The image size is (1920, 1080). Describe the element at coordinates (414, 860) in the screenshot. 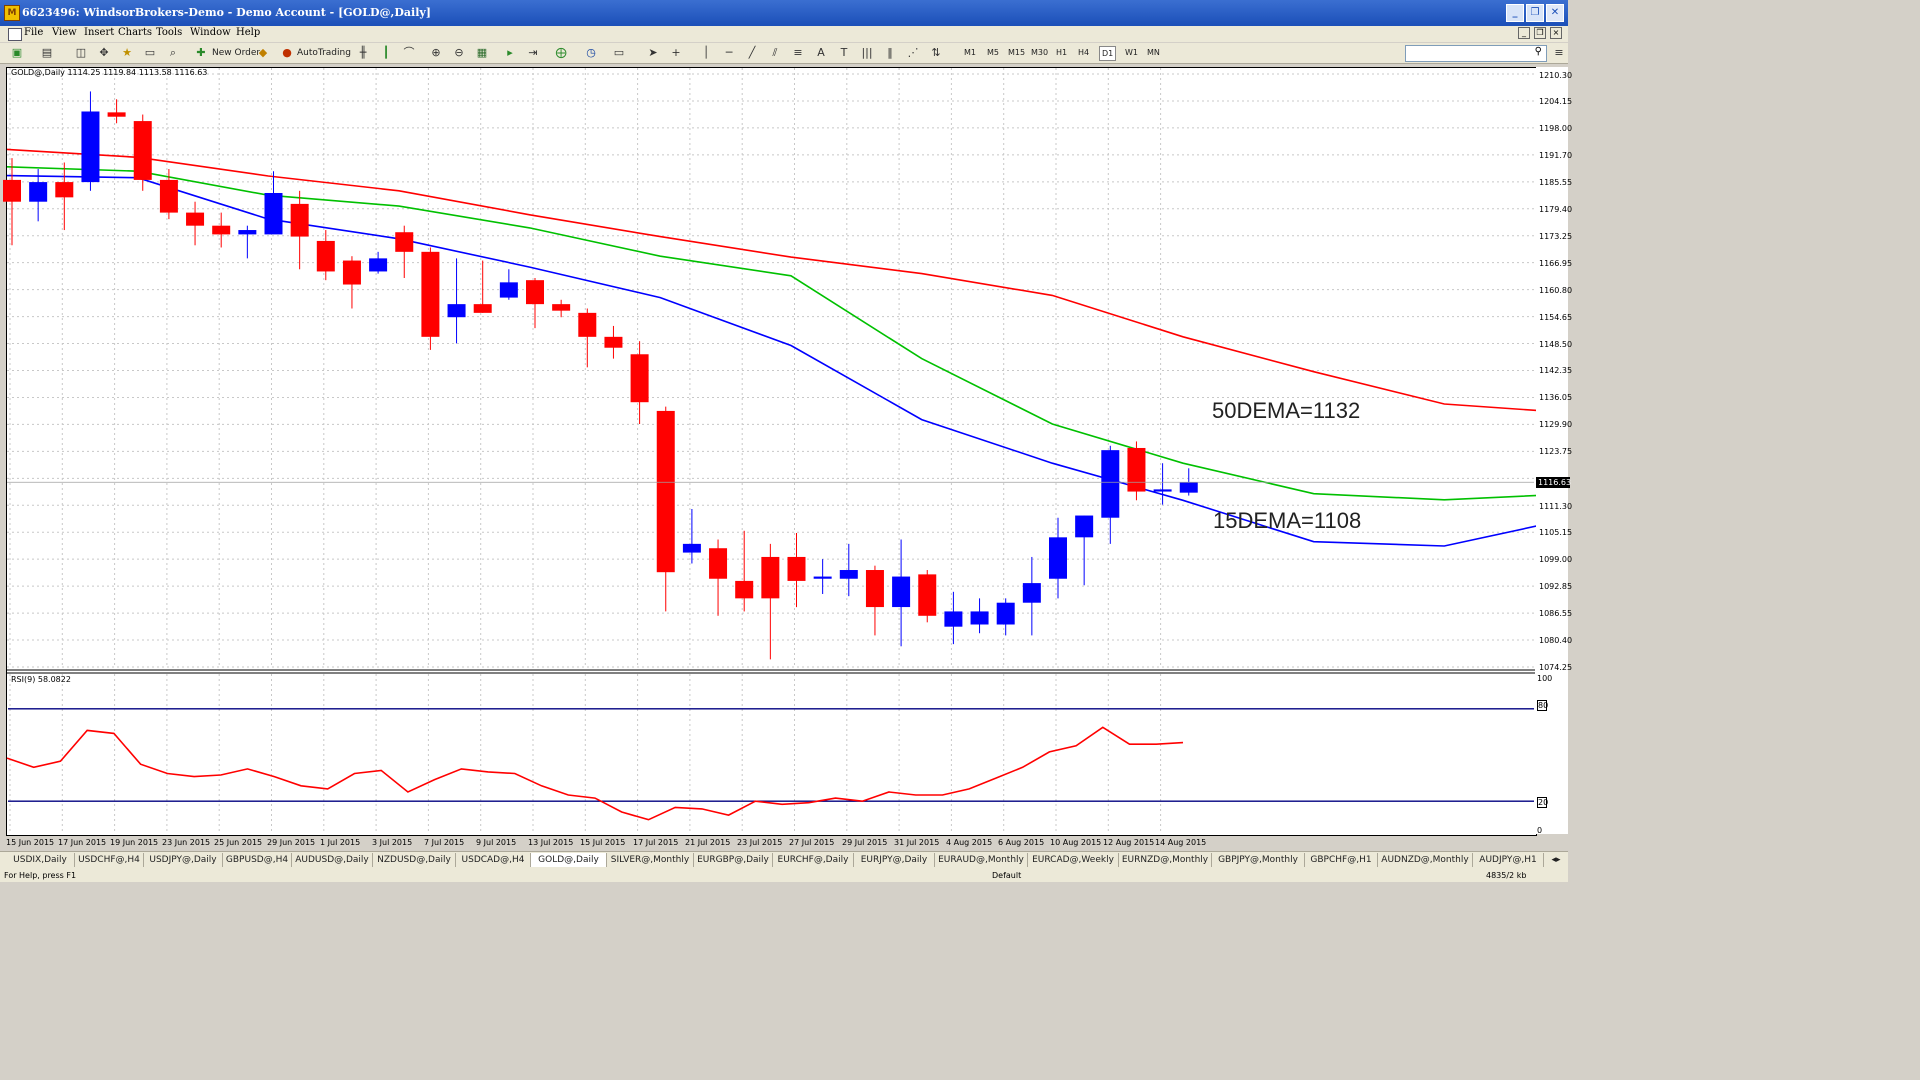

I see `tab-nzdusd-daily: NZDUSD@,Daily` at that location.